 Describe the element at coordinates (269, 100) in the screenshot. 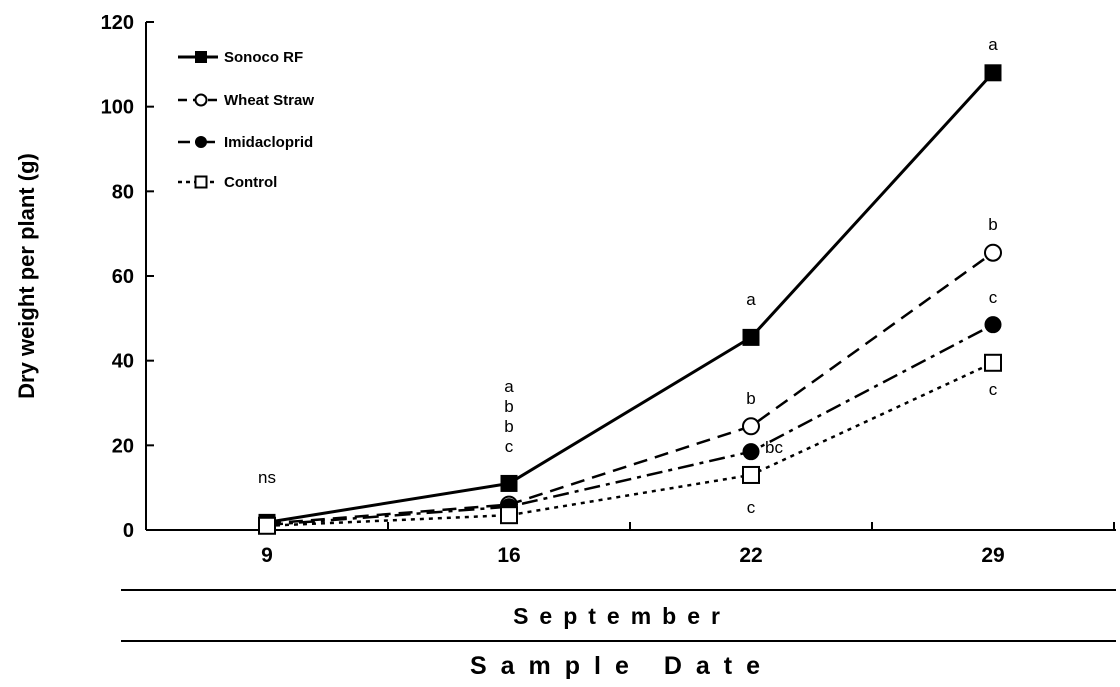

I see `legend-label-wheat-straw: Wheat Straw` at that location.